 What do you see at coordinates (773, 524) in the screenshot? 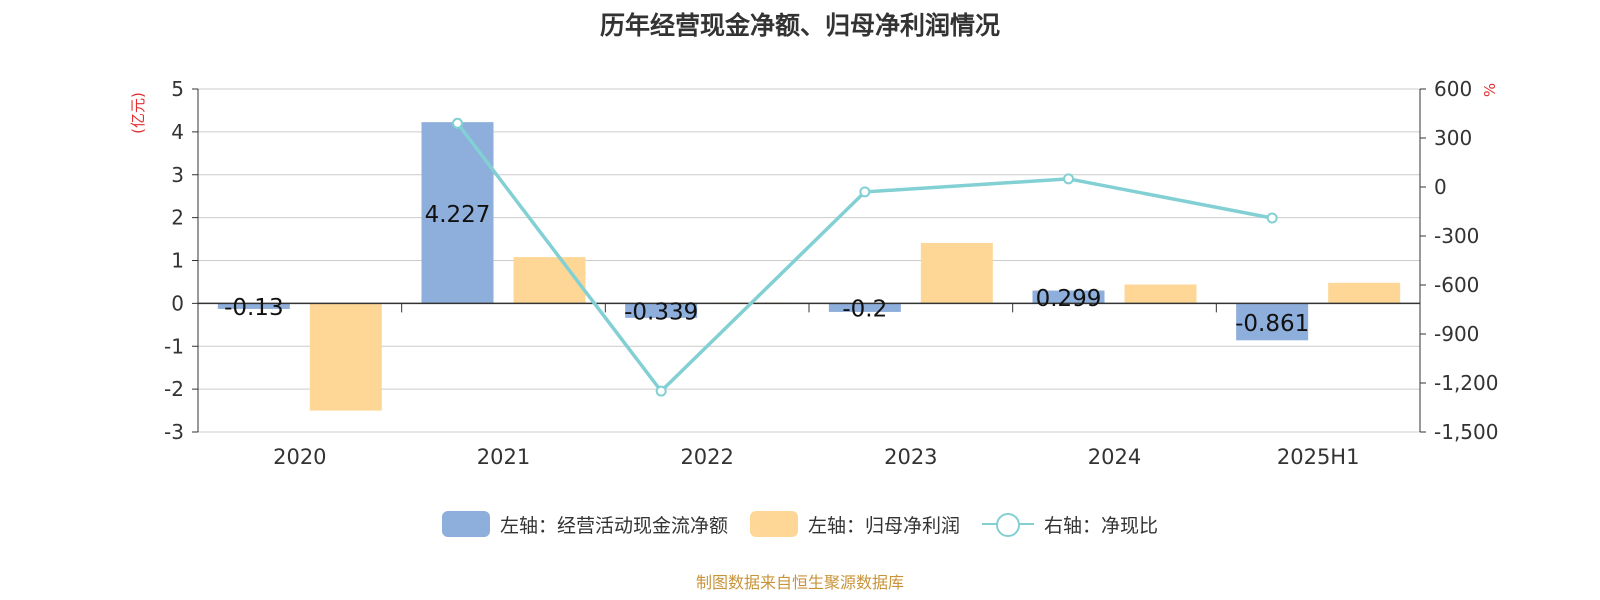
I see `legend-swatch-net-profit` at bounding box center [773, 524].